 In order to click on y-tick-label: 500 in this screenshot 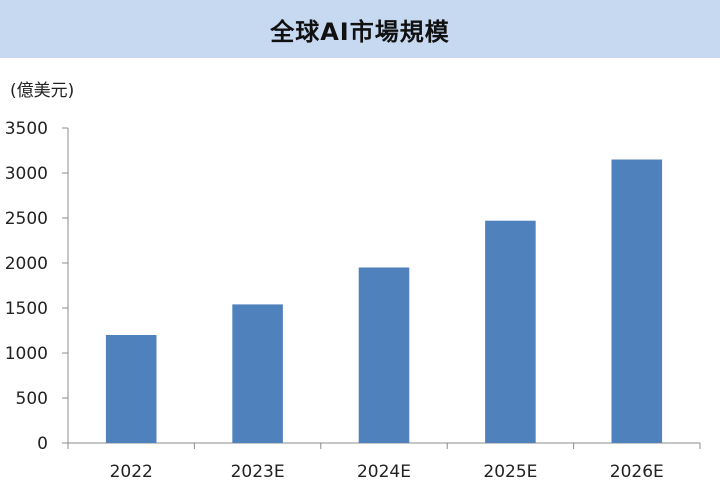, I will do `click(32, 399)`.